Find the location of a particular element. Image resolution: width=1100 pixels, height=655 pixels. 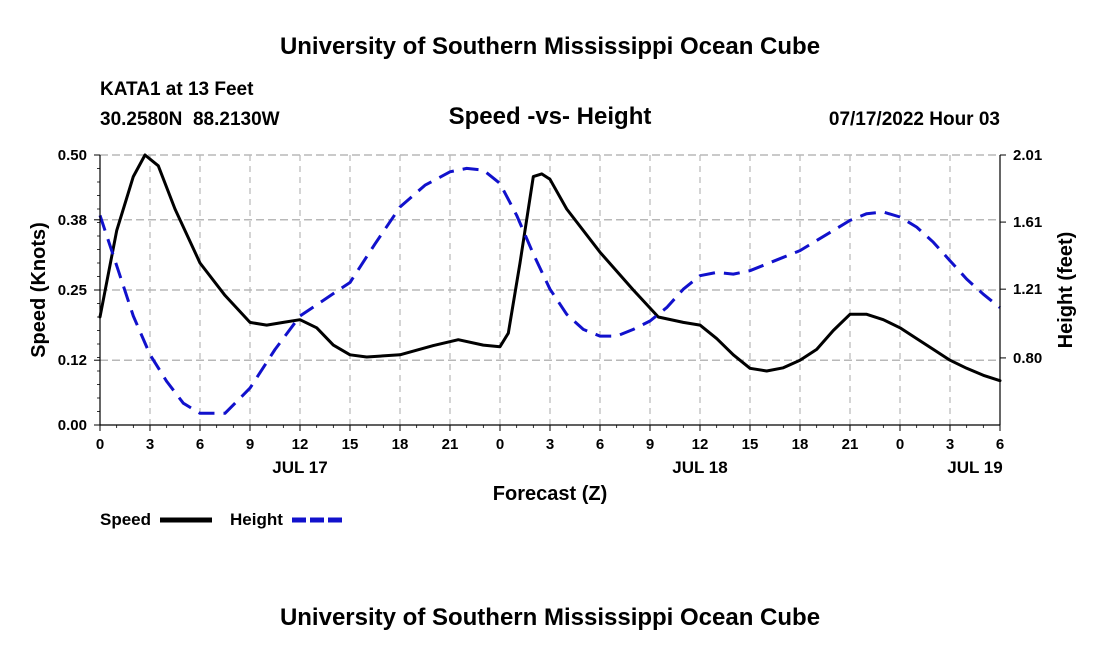

y-left-tick-label: 0.38 is located at coordinates (72, 220).